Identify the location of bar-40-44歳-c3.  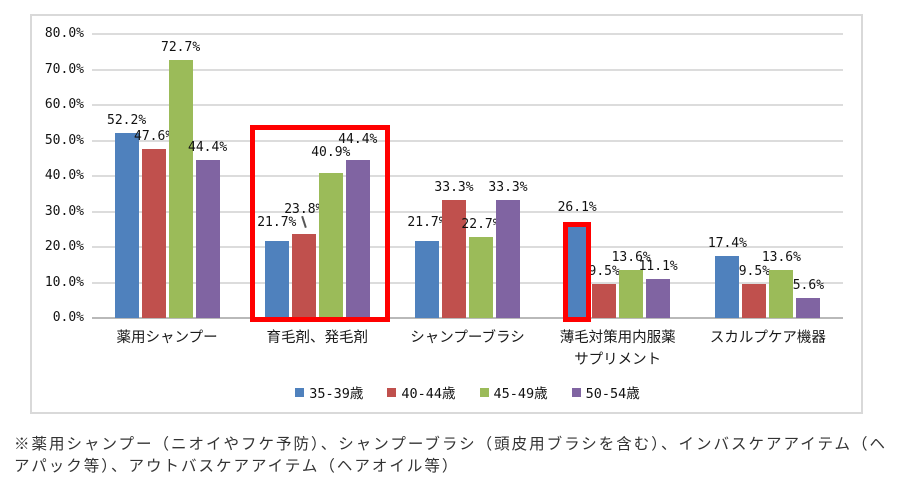
(604, 301).